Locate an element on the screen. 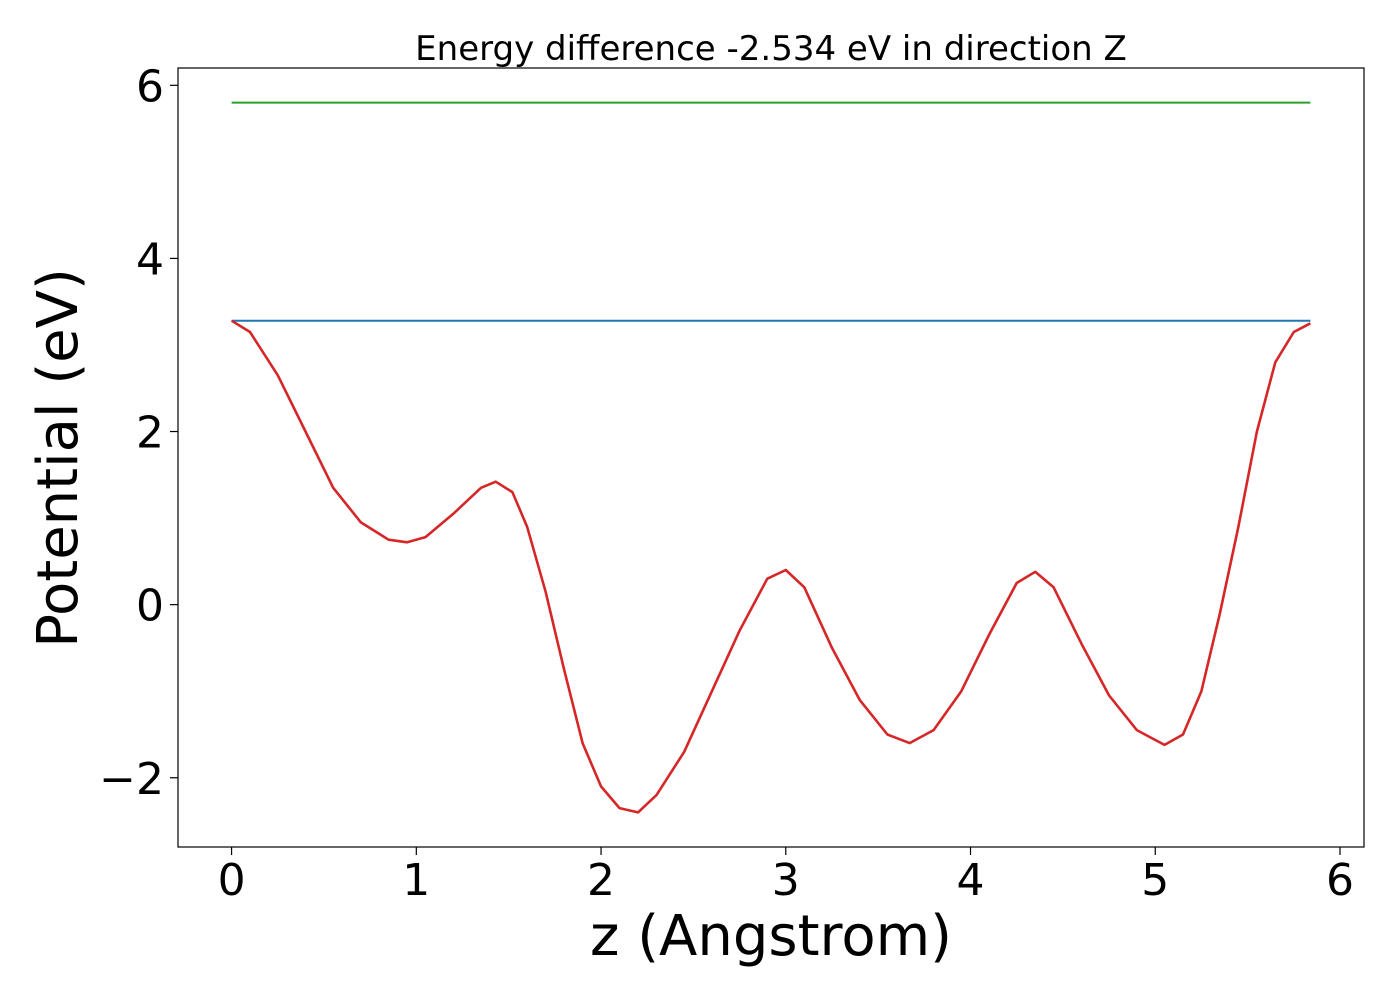 The width and height of the screenshot is (1400, 1000). y-tick-label: −2 is located at coordinates (131, 779).